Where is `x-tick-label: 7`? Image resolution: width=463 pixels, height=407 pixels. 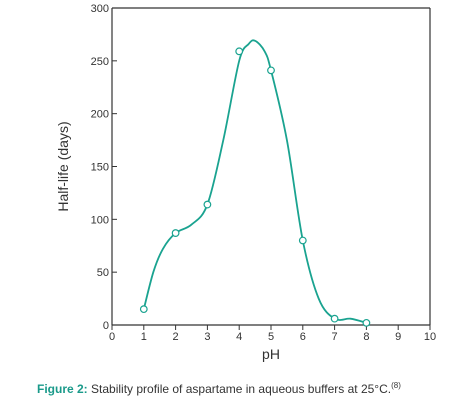
x-tick-label: 7 is located at coordinates (335, 337).